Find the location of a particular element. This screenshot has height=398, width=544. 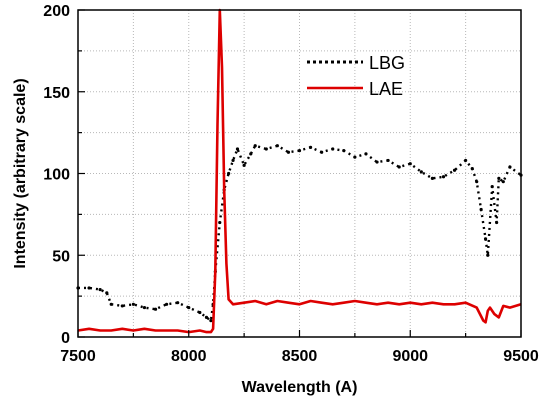

x-tick-label: 8500 is located at coordinates (300, 356).